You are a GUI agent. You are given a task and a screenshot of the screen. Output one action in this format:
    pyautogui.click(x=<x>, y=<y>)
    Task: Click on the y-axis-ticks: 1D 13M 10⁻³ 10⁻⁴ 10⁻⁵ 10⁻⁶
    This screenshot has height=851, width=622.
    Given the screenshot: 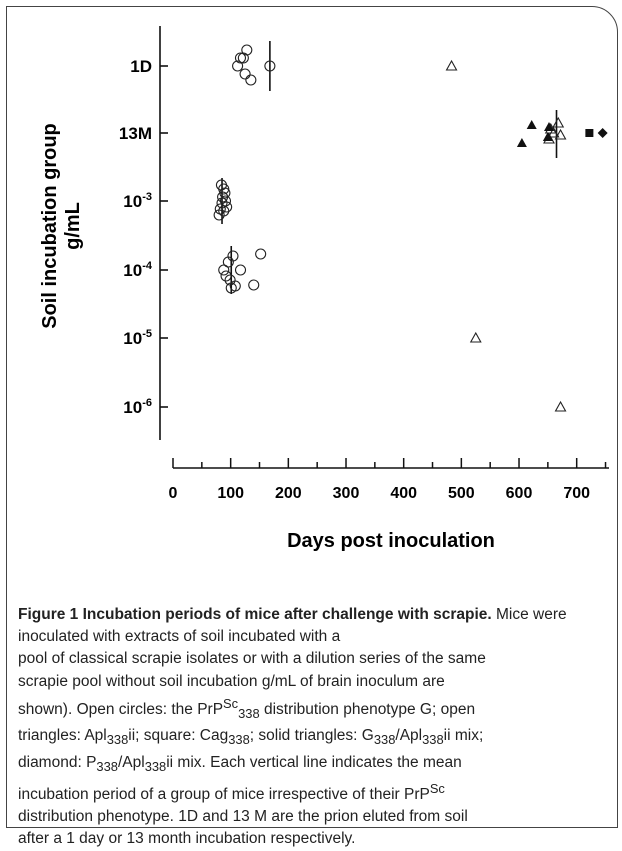 What is the action you would take?
    pyautogui.click(x=143, y=237)
    